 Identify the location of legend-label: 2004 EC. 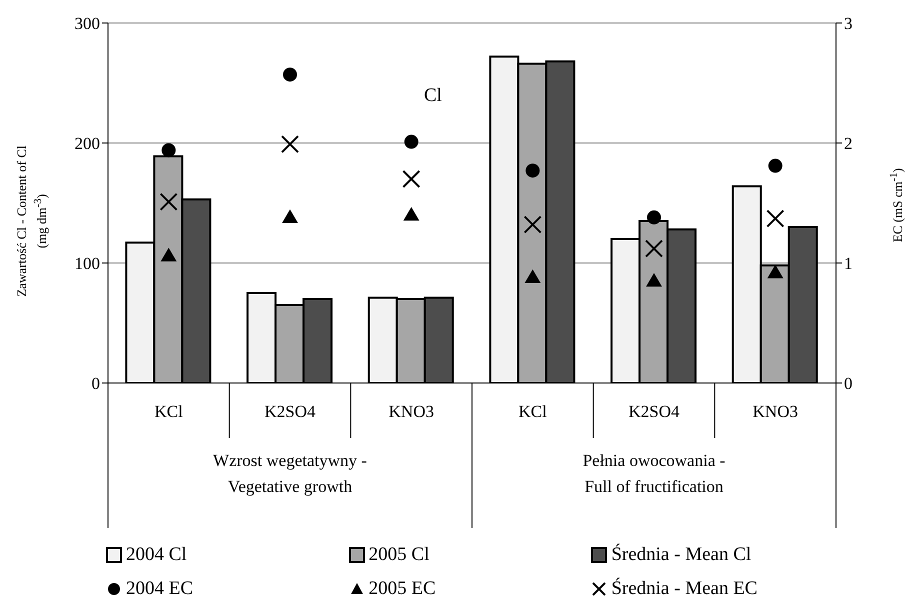
(160, 589).